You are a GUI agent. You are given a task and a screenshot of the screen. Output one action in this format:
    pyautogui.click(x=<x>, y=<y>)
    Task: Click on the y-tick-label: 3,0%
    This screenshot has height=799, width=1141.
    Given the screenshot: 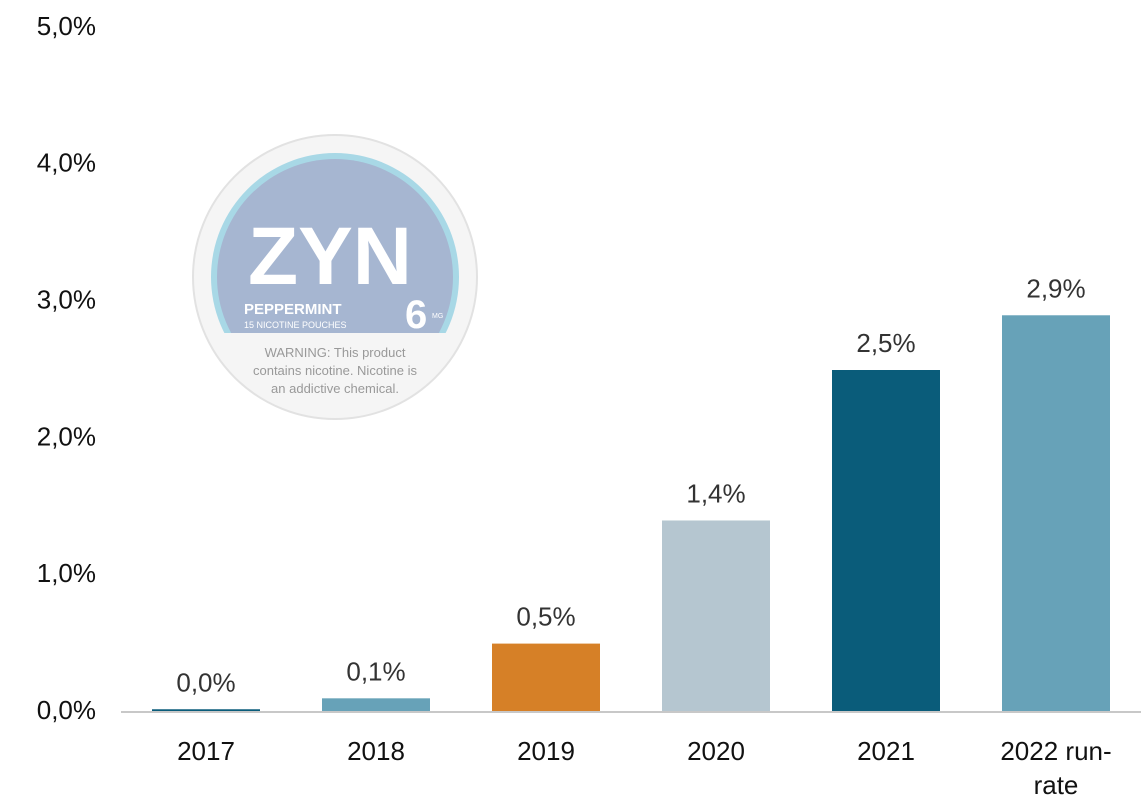 What is the action you would take?
    pyautogui.click(x=66, y=299)
    